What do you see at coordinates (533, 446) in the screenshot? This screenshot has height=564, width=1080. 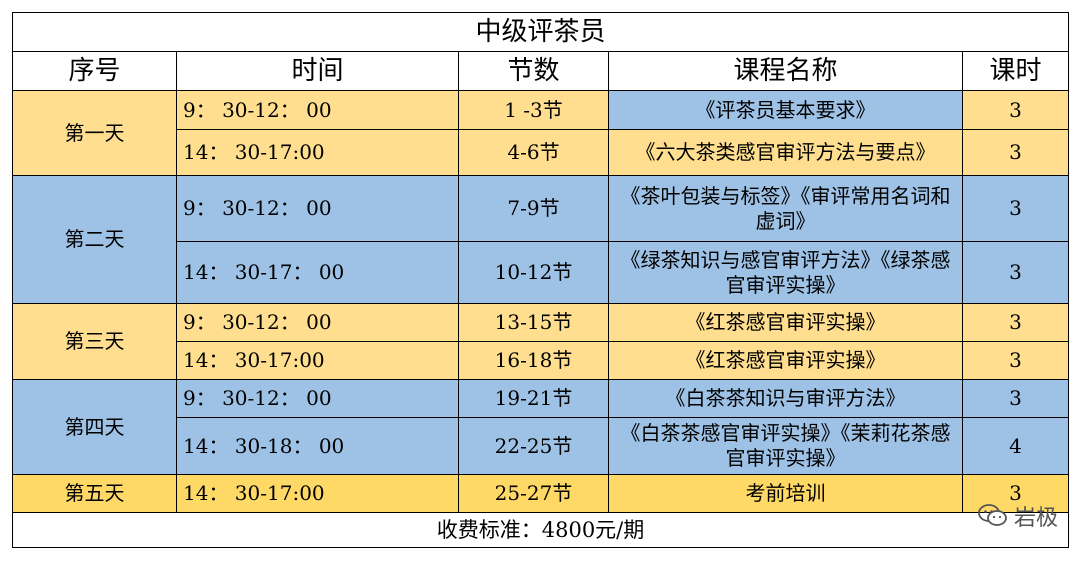 I see `session-sections: 22-25节` at bounding box center [533, 446].